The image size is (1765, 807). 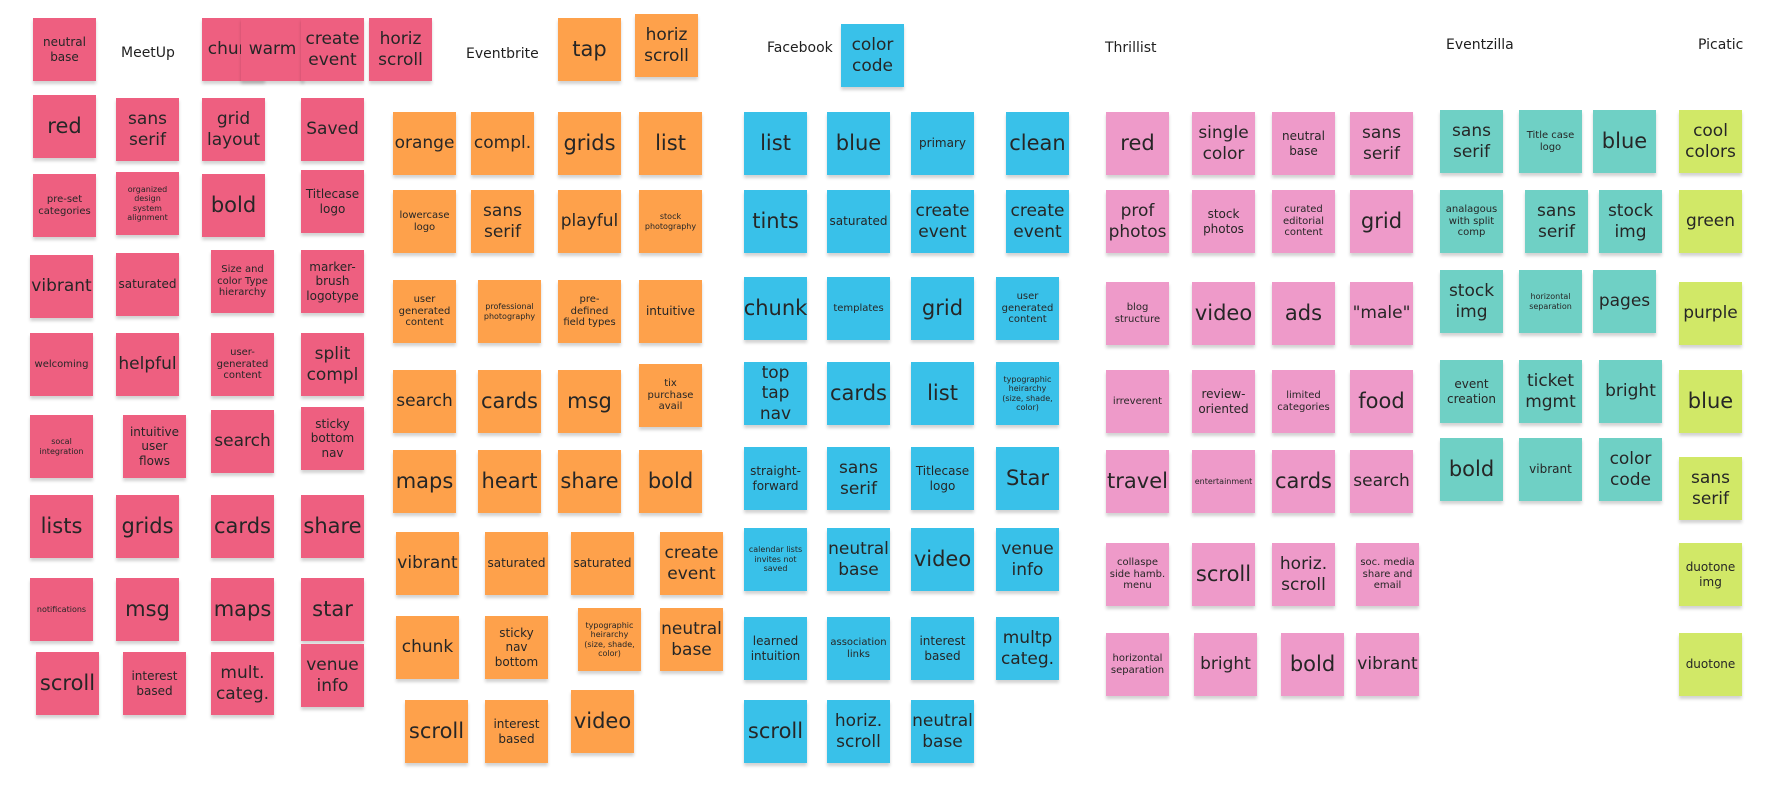 I want to click on sticky-note: bright, so click(x=1225, y=664).